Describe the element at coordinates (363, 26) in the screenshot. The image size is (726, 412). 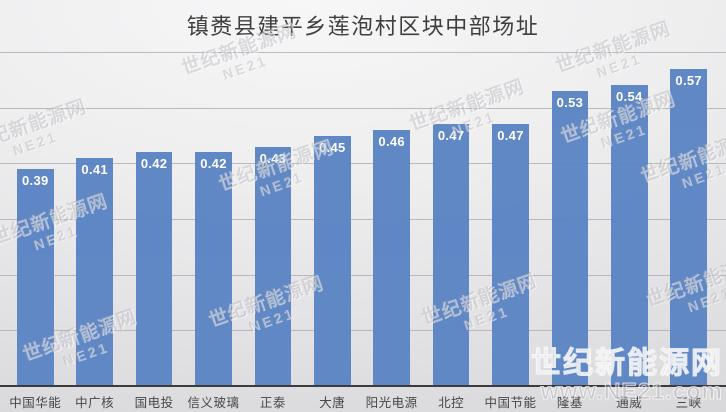
I see `chart-title: 镇赉县建平乡莲泡村区块中部场址` at that location.